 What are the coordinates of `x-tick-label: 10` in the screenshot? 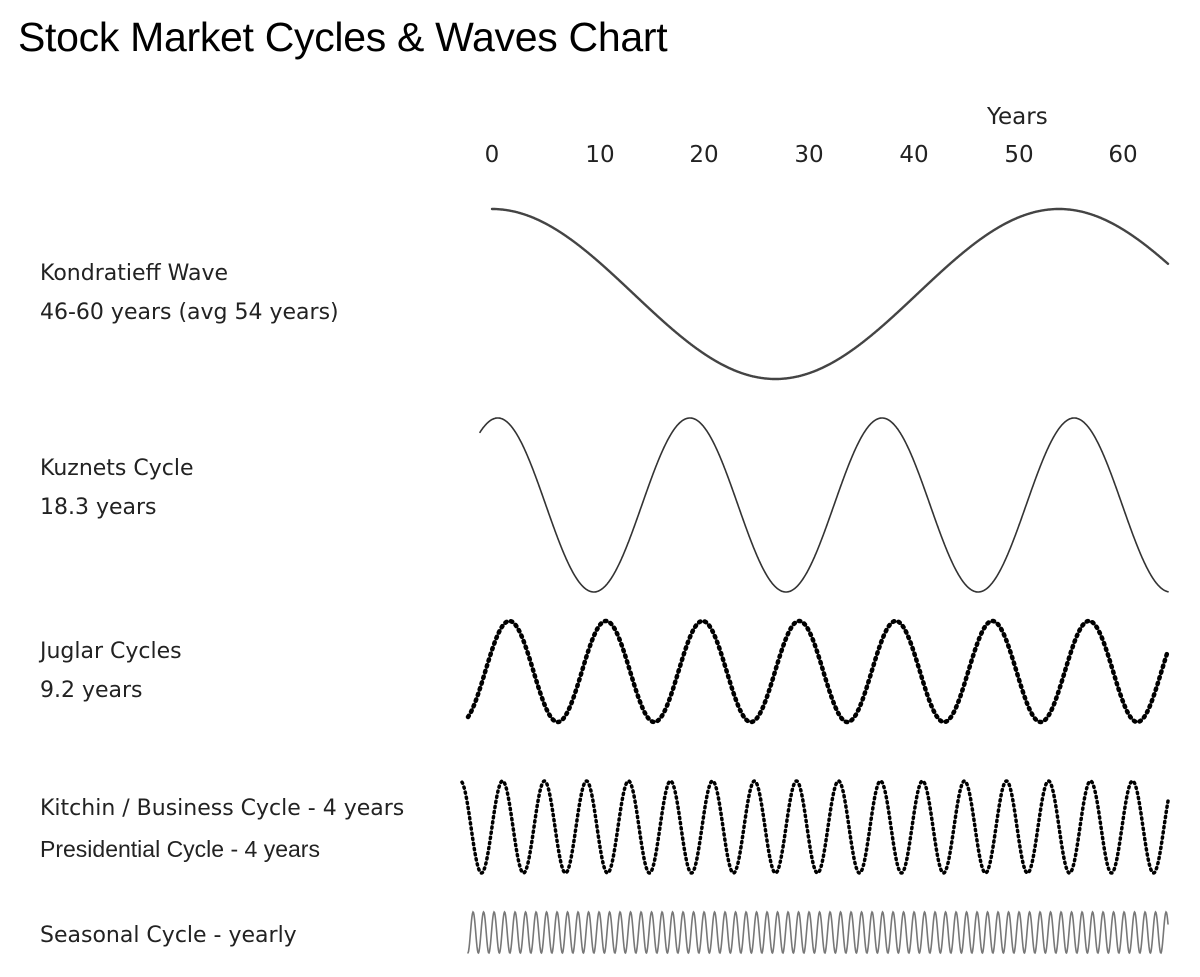 It's located at (600, 155).